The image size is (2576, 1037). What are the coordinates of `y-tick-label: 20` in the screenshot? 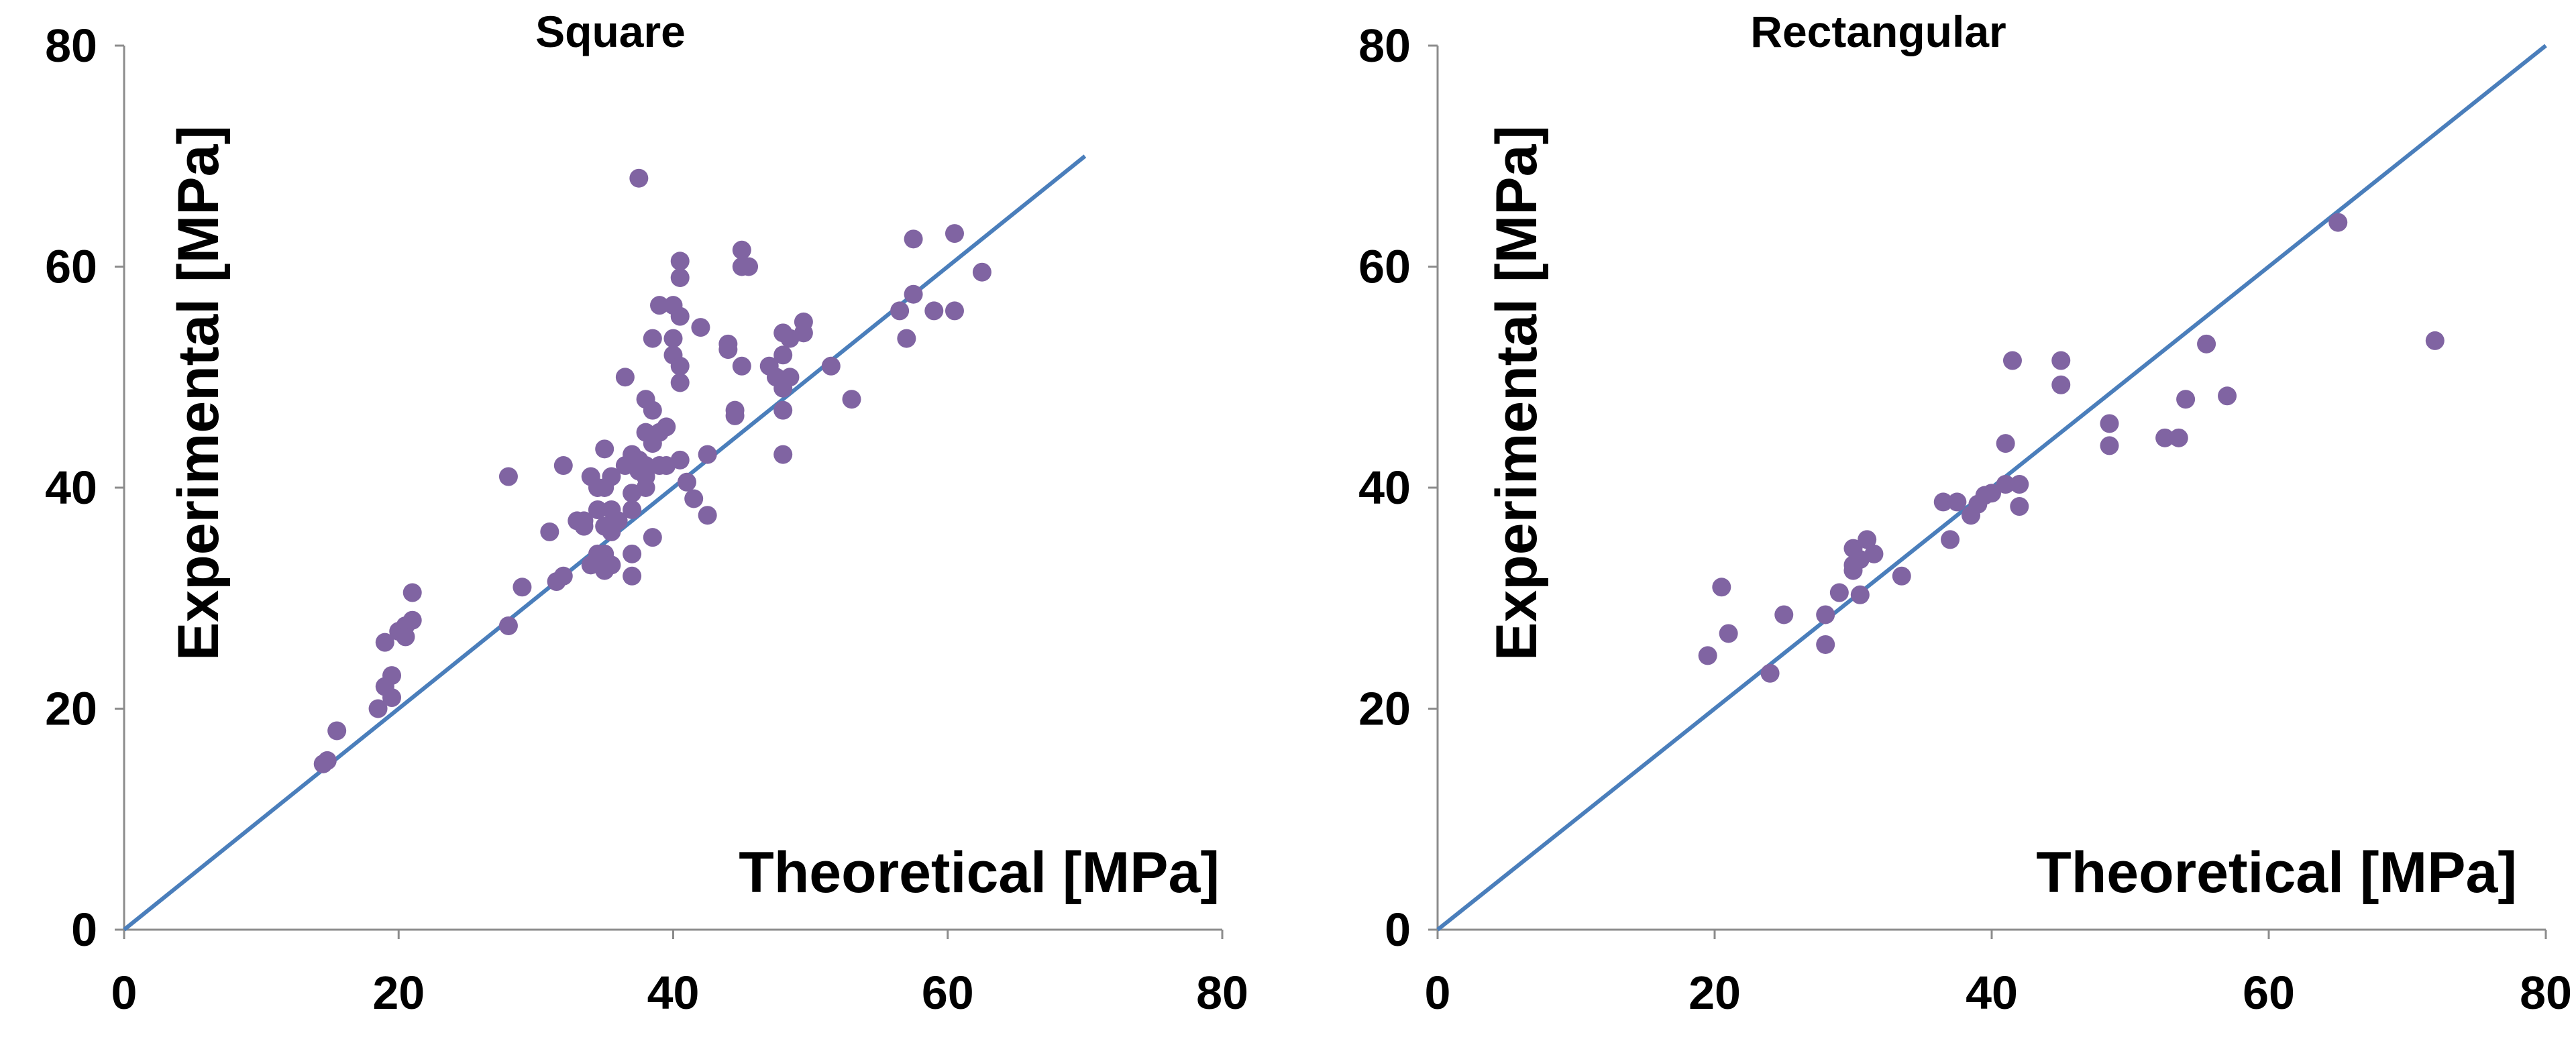 It's located at (71, 709).